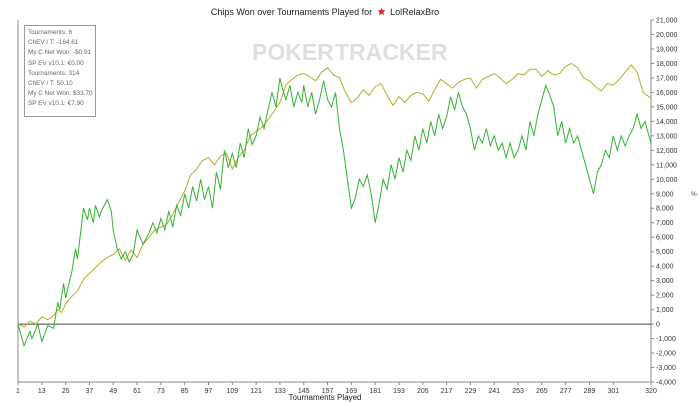 The height and width of the screenshot is (404, 700). I want to click on x-tick-label: 181, so click(375, 391).